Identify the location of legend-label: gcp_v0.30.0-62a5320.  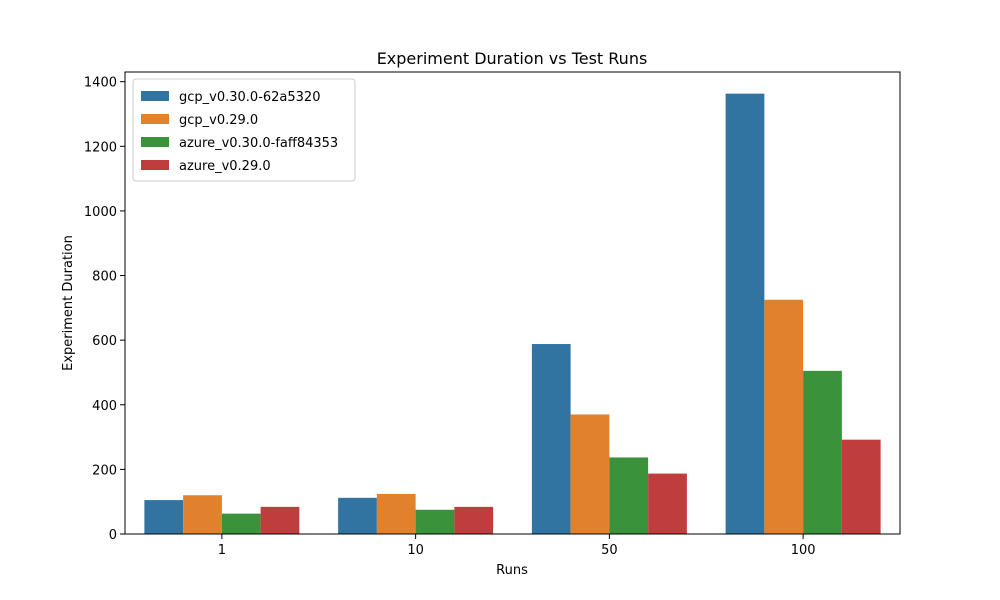
(249, 97).